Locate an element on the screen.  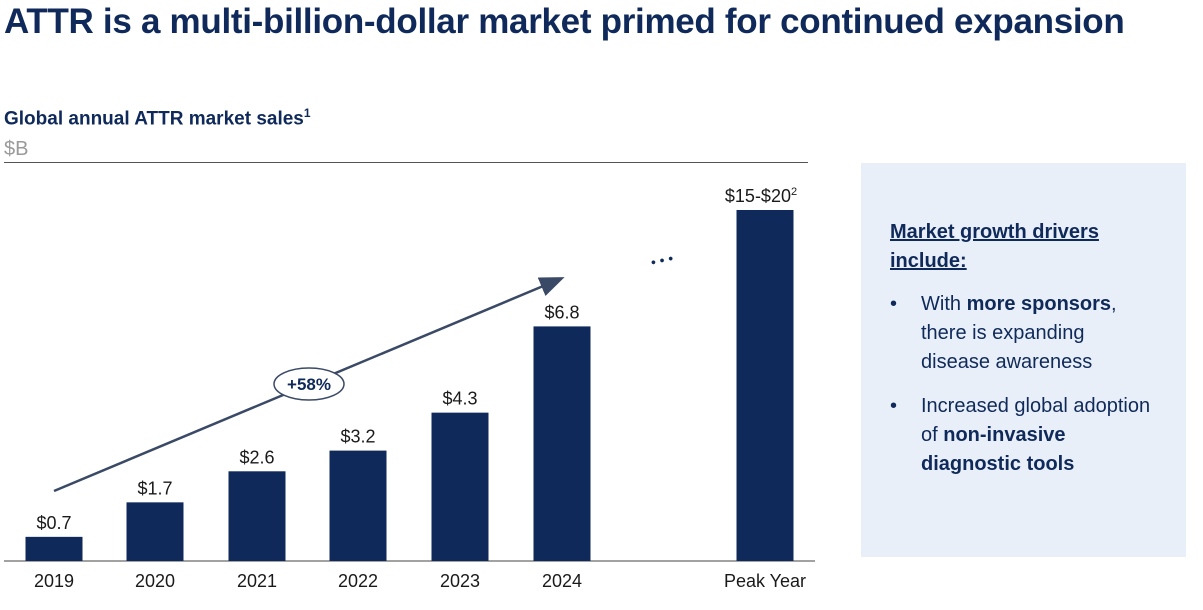
bar-2022 is located at coordinates (358, 505).